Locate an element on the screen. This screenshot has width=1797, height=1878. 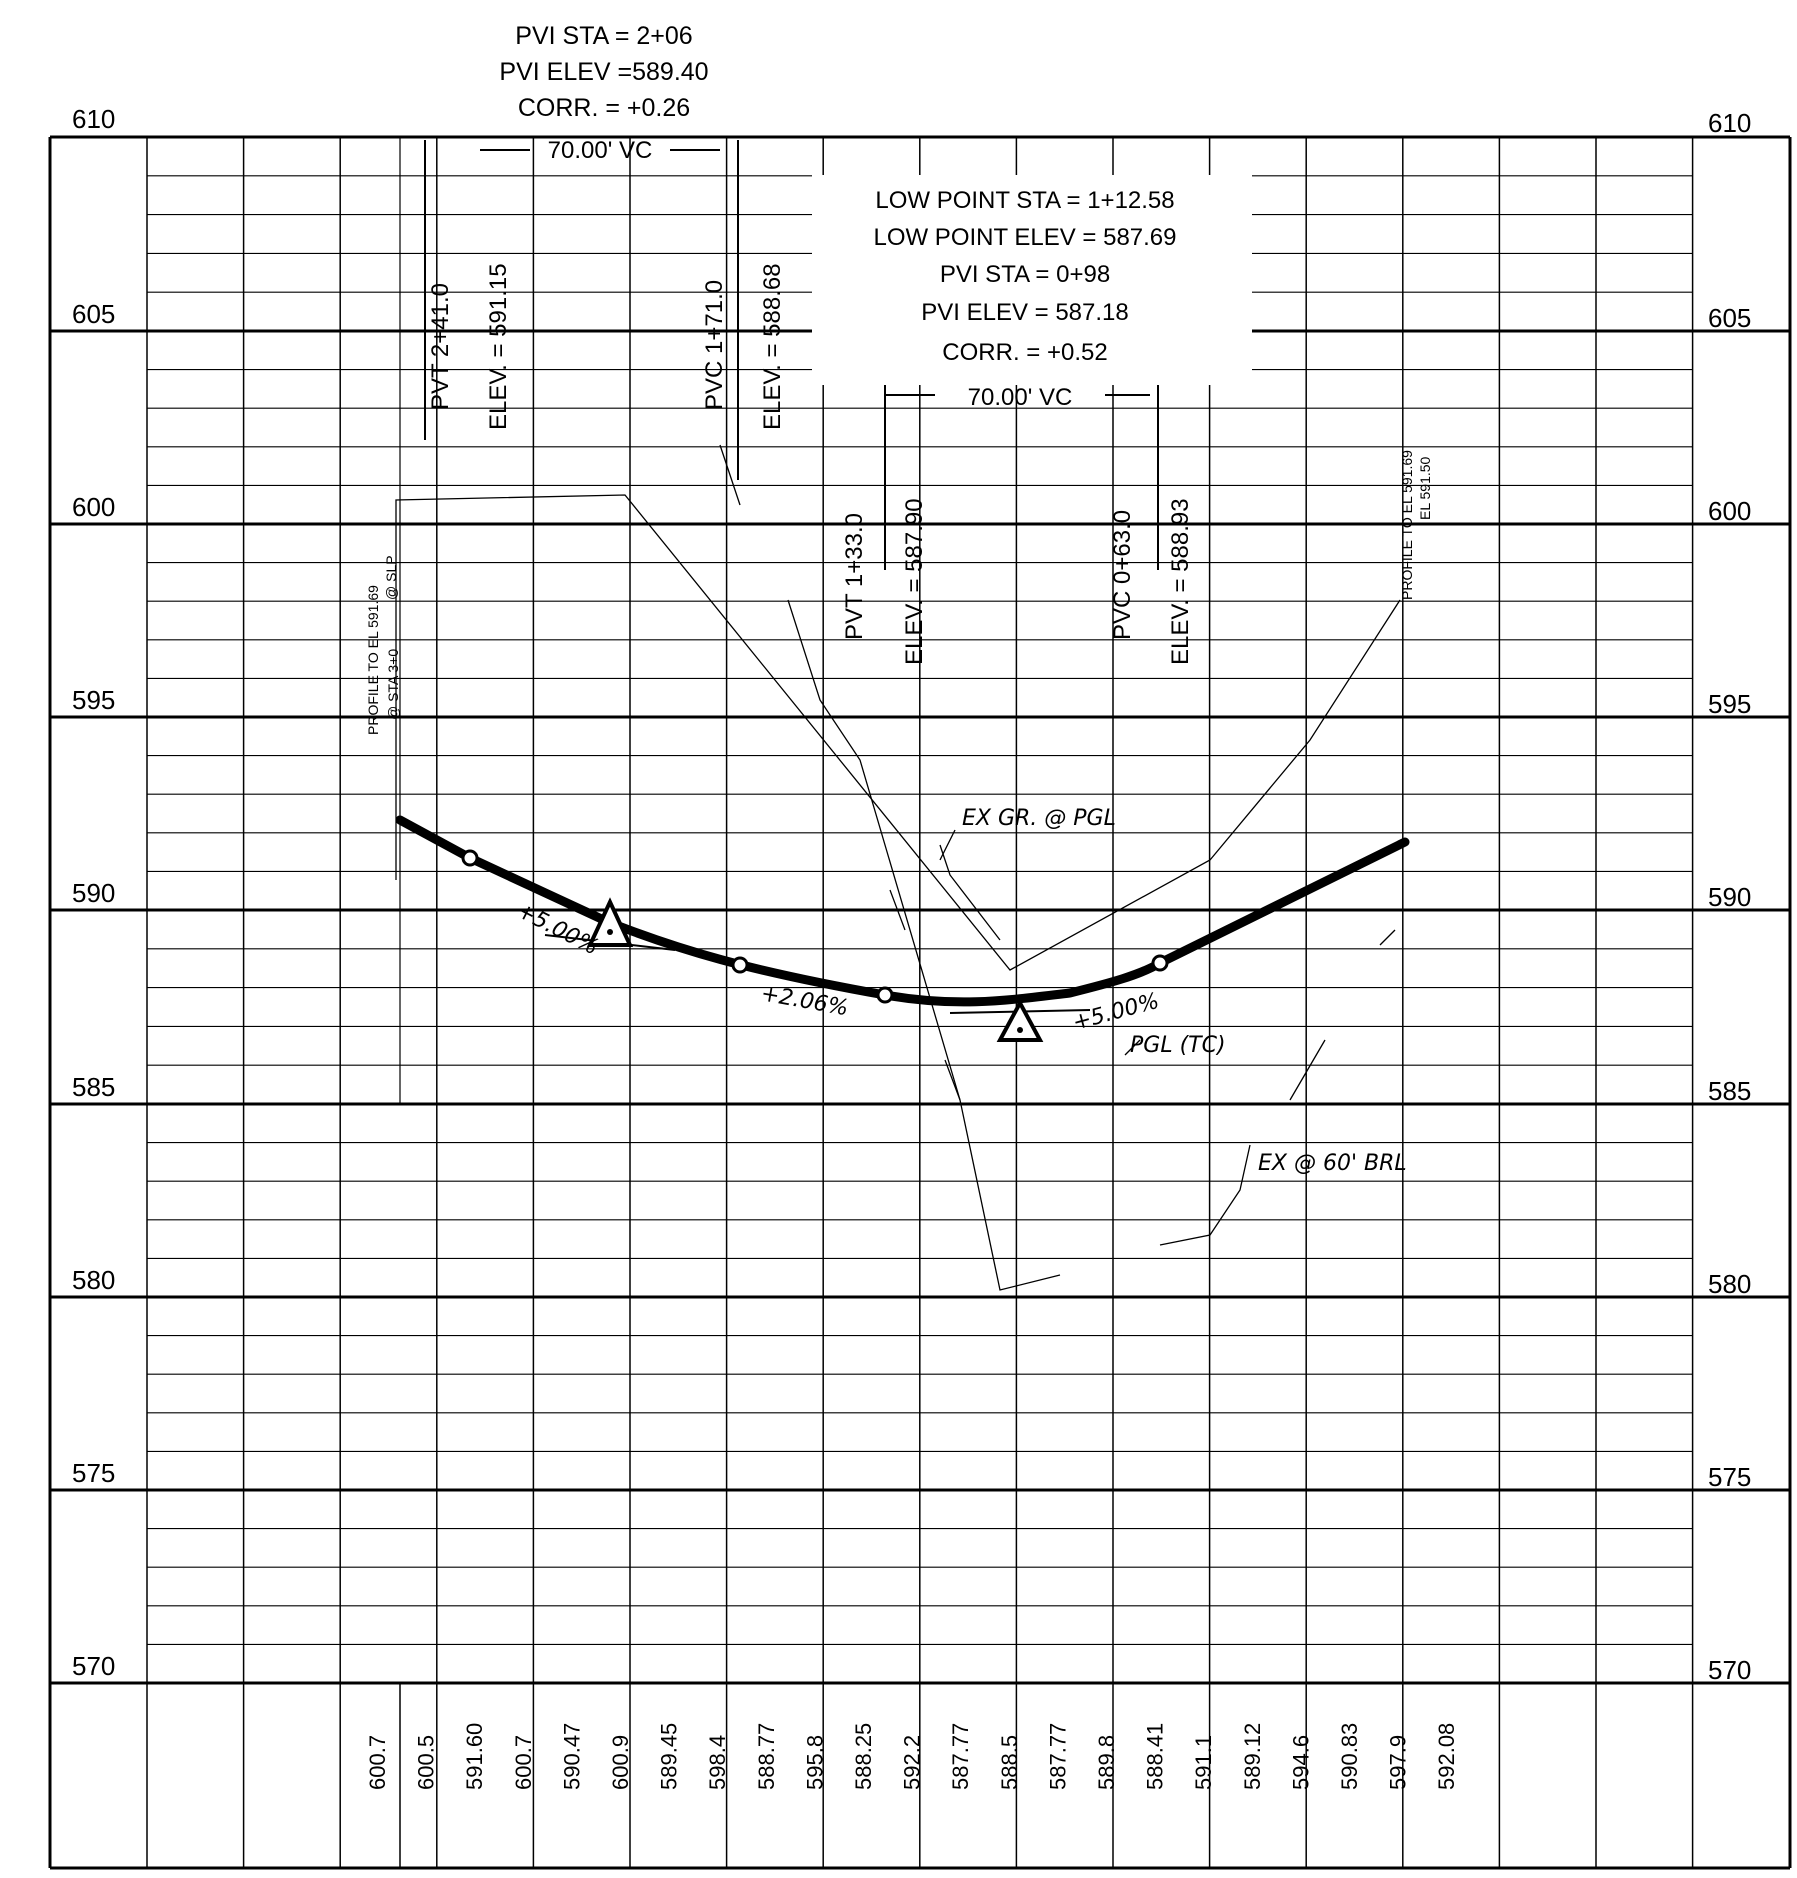
side-note-right-b: EL 591.50 is located at coordinates (1425, 488).